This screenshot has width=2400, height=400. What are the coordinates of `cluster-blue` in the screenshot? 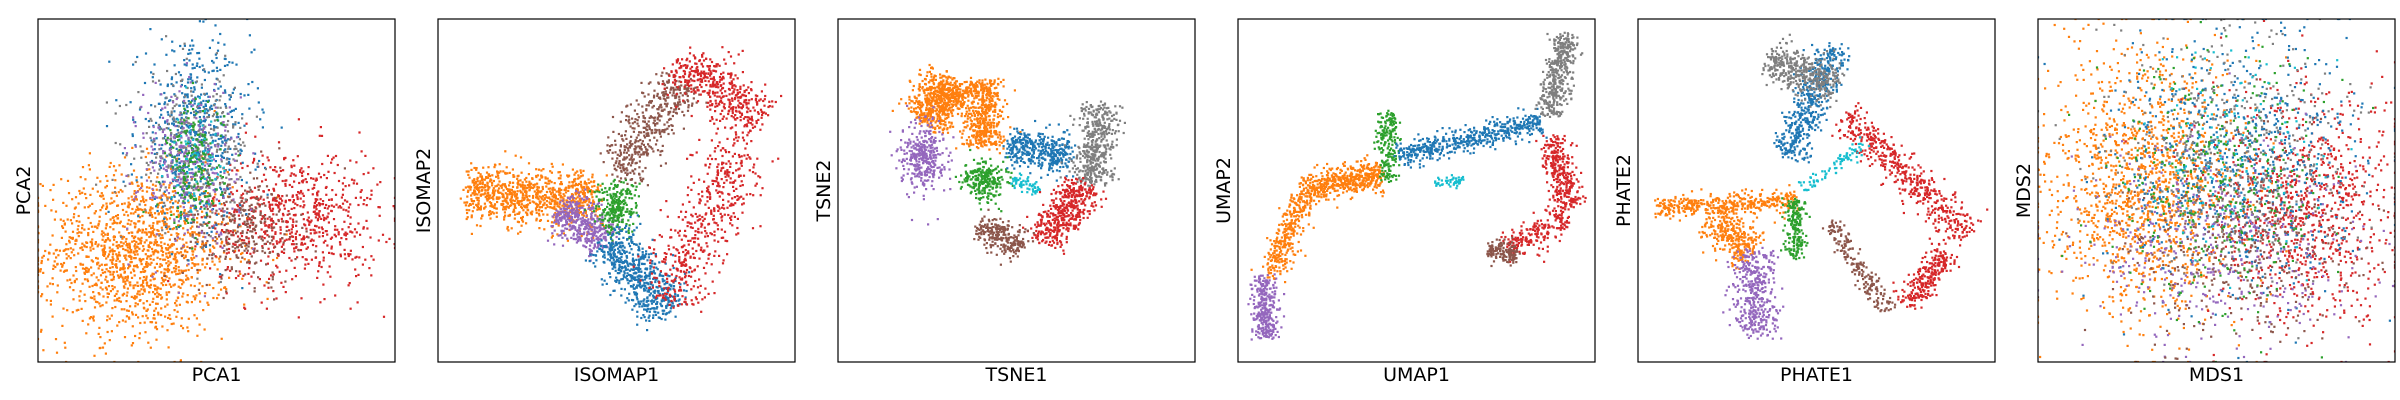 It's located at (194, 154).